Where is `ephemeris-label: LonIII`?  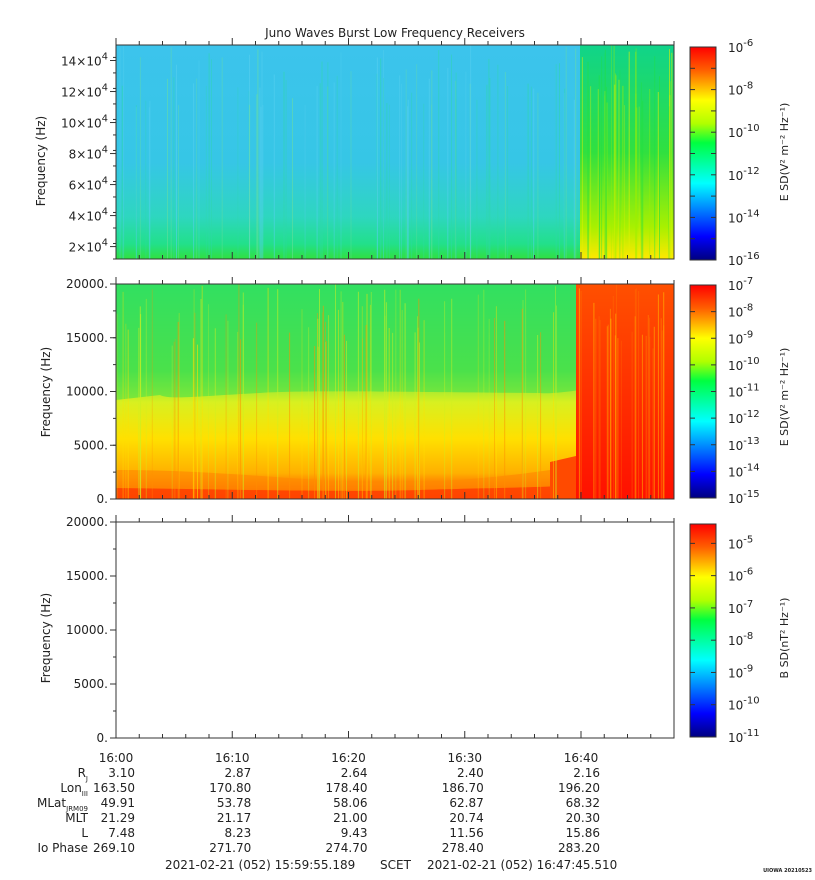
ephemeris-label: LonIII is located at coordinates (74, 789).